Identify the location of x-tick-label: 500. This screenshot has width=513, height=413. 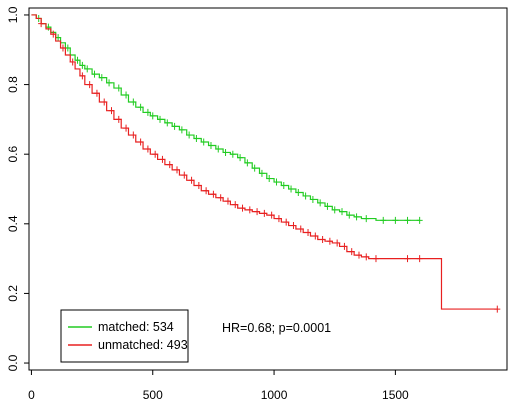
(153, 395).